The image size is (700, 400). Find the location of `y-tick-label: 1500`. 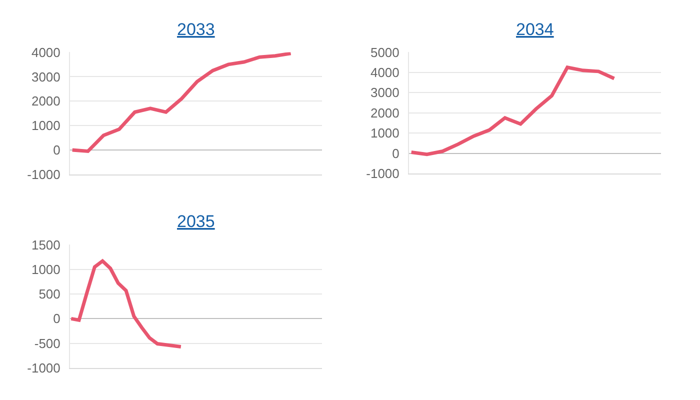

y-tick-label: 1500 is located at coordinates (45, 244).